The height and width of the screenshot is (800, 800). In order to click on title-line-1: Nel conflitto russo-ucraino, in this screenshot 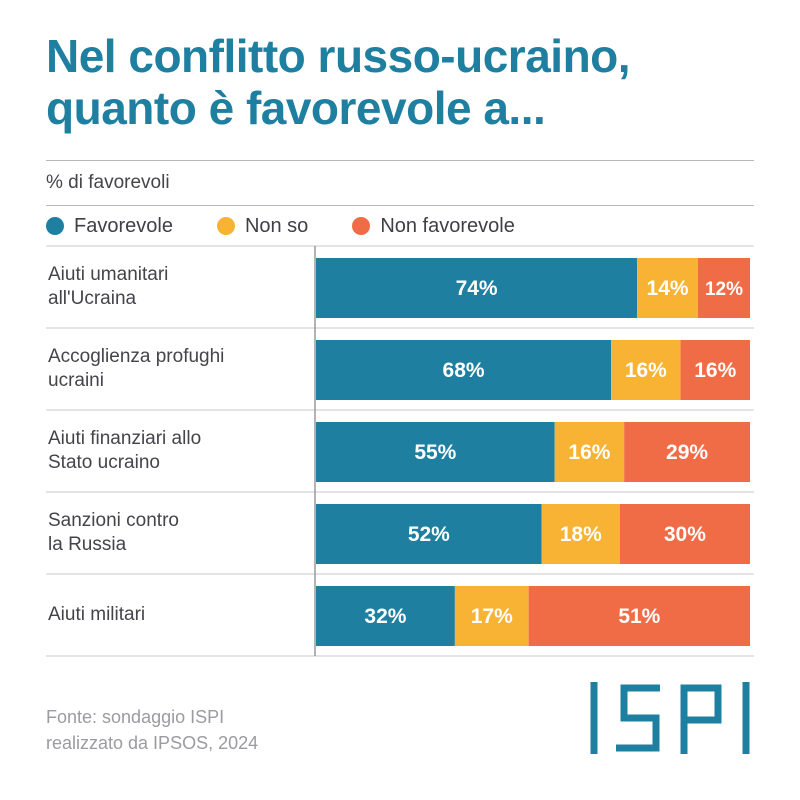, I will do `click(338, 56)`.